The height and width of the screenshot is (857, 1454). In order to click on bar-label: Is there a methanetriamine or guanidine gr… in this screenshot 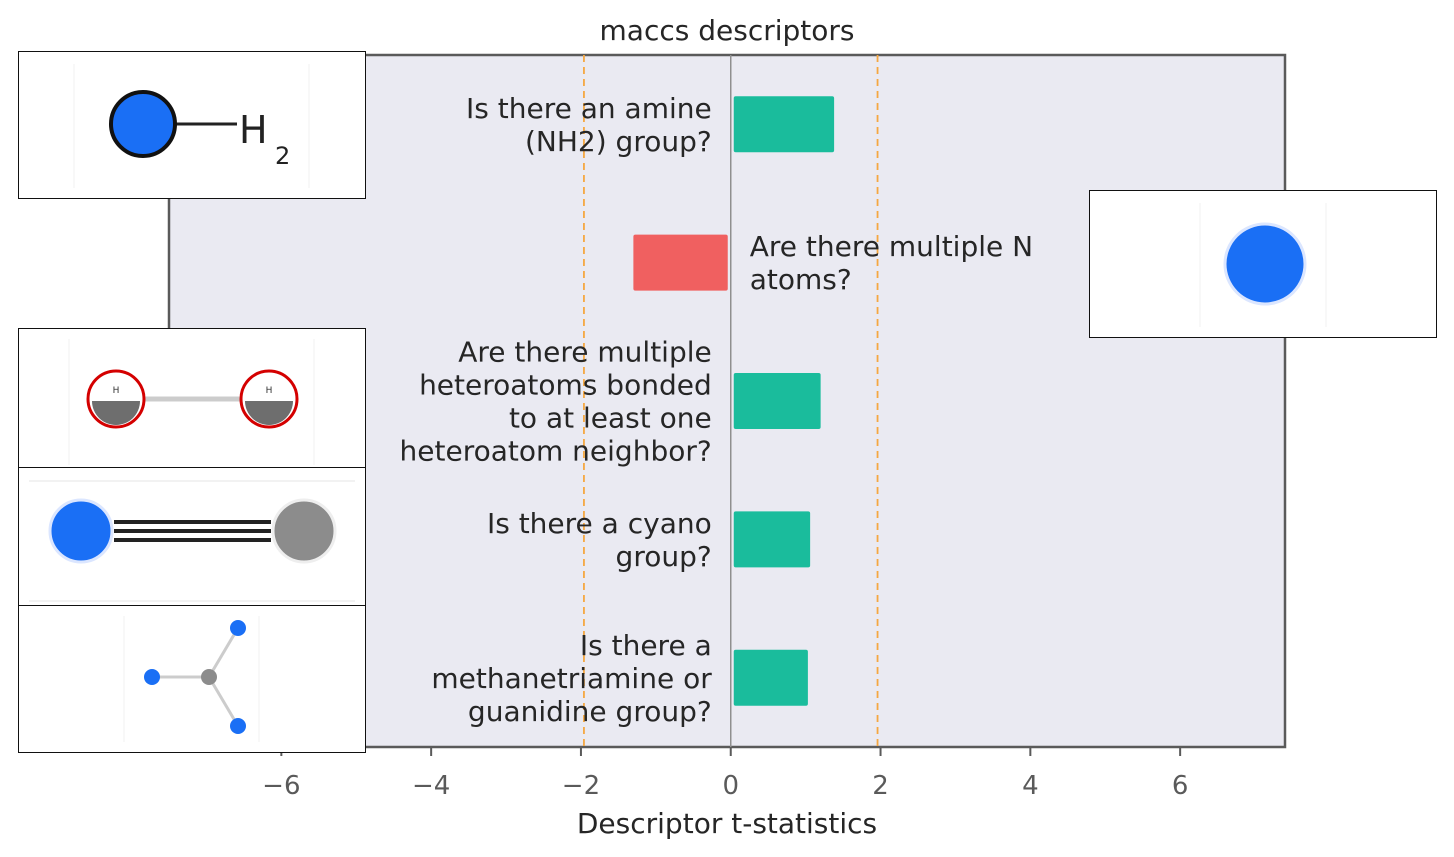, I will do `click(571, 678)`.